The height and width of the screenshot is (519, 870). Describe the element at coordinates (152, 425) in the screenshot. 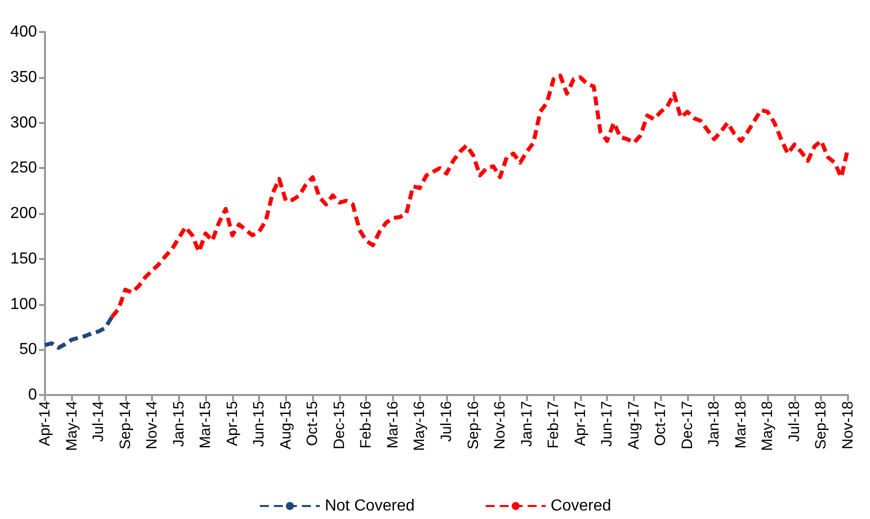

I see `x-tick-label: Nov-14` at that location.